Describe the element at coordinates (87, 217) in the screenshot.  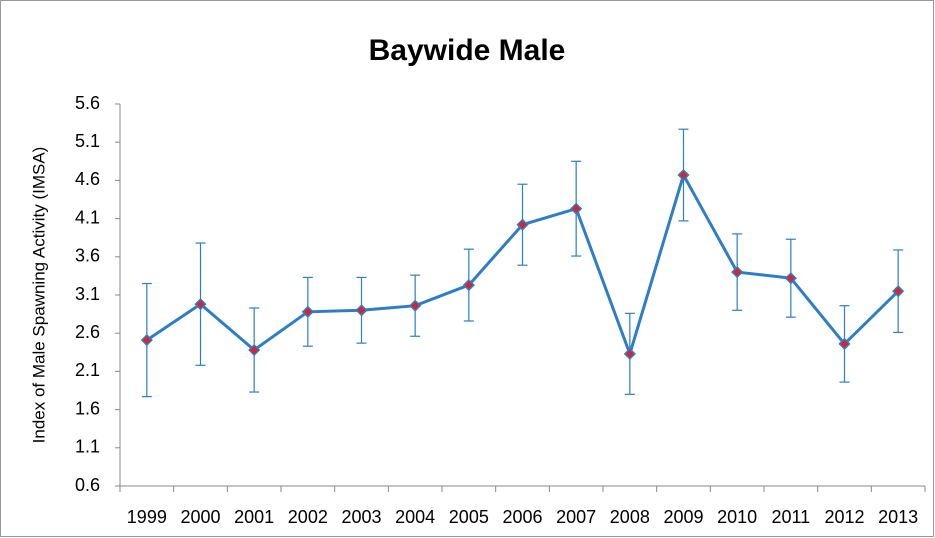
I see `y-tick-label: 4.1` at that location.